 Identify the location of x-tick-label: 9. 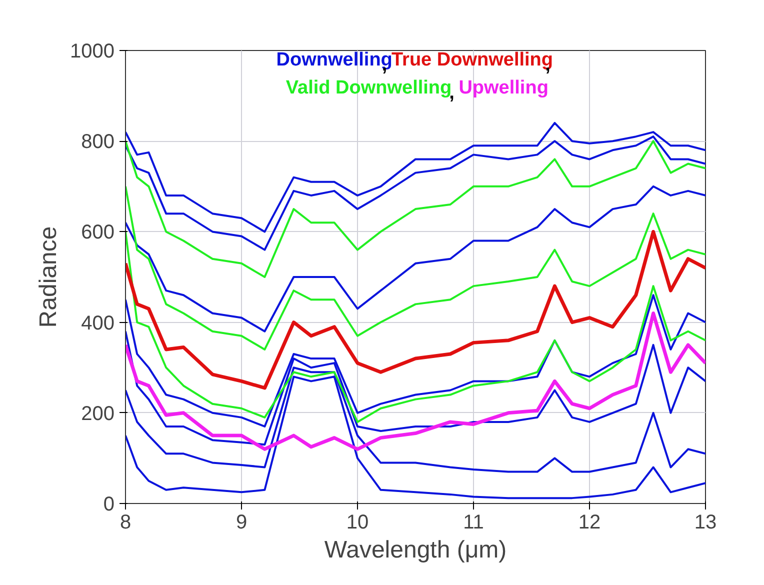
(242, 523).